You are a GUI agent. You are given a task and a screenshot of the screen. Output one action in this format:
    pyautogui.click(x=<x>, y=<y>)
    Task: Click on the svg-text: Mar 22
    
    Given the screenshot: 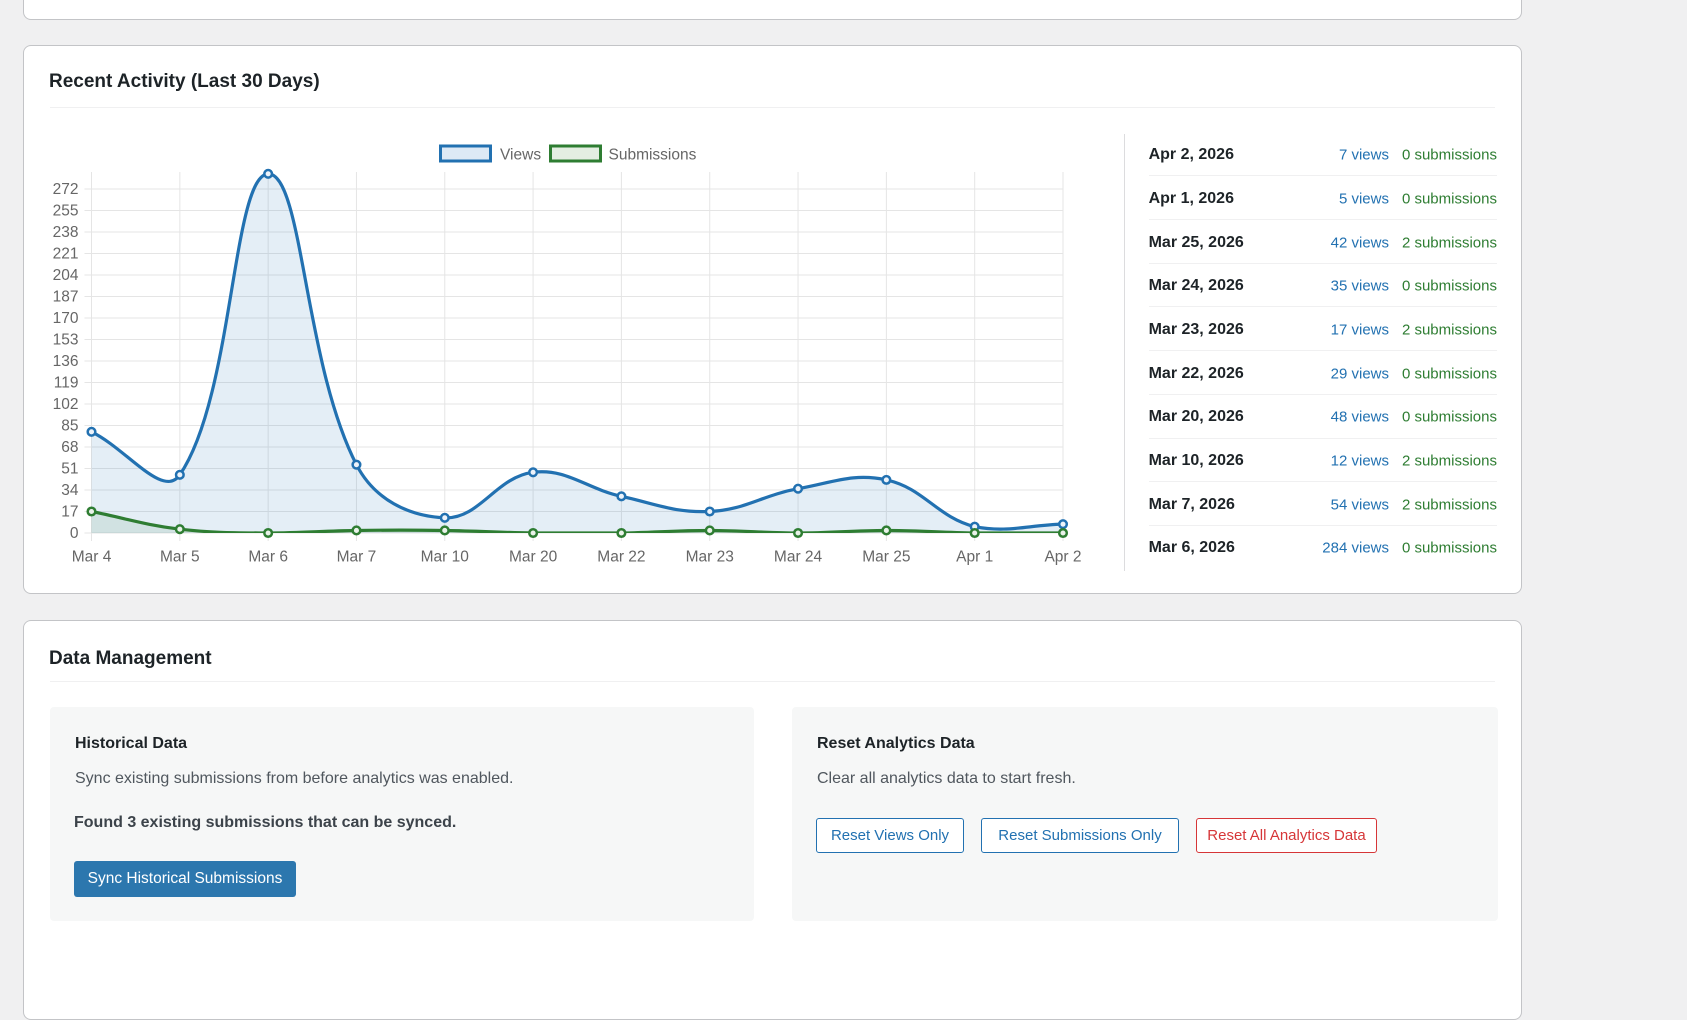 What is the action you would take?
    pyautogui.click(x=621, y=557)
    